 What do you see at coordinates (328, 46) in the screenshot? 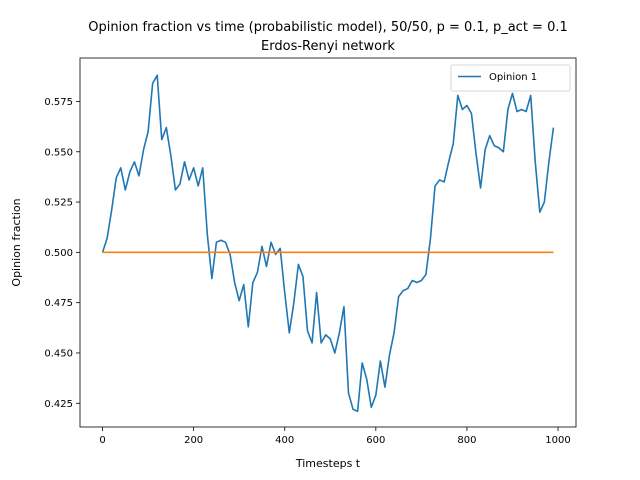
I see `chart-subtitle: Erdos-Renyi network` at bounding box center [328, 46].